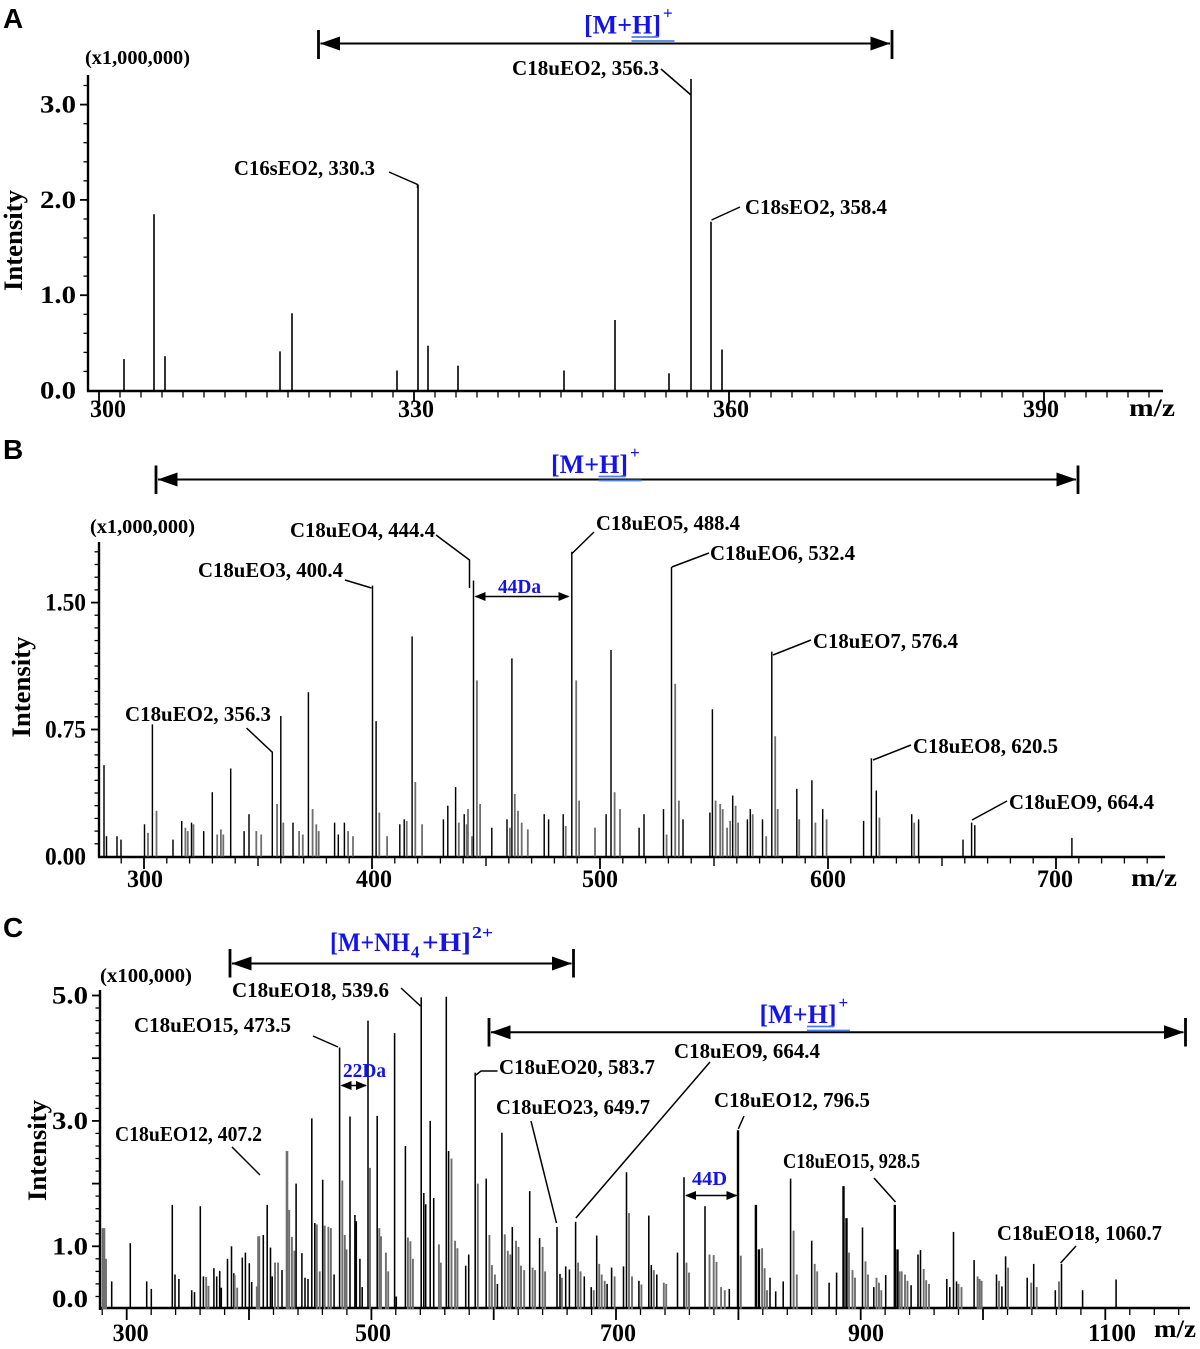 This screenshot has height=1349, width=1200. Describe the element at coordinates (577, 1067) in the screenshot. I see `svg-text: C18uEO20, 583.7` at that location.